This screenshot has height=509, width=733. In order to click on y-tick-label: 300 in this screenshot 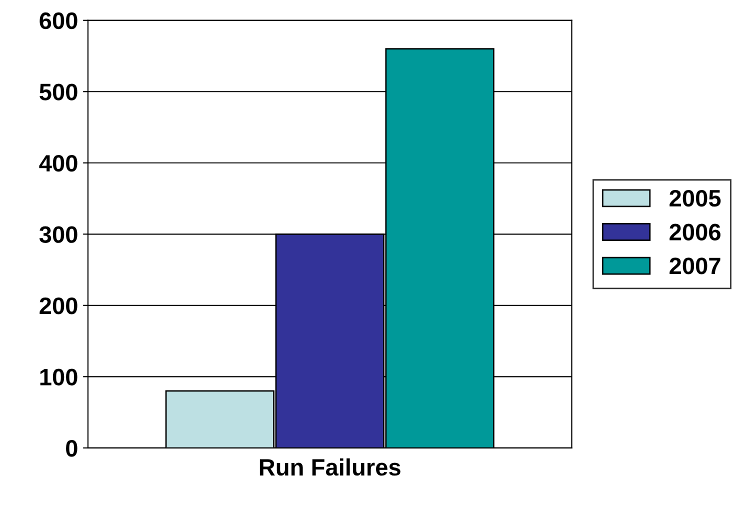, I will do `click(58, 234)`.